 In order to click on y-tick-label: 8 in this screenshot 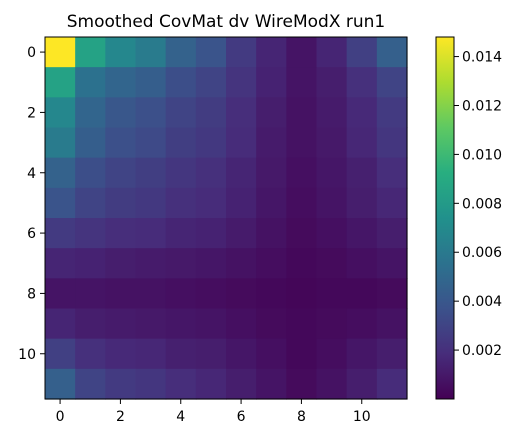, I will do `click(31, 294)`.